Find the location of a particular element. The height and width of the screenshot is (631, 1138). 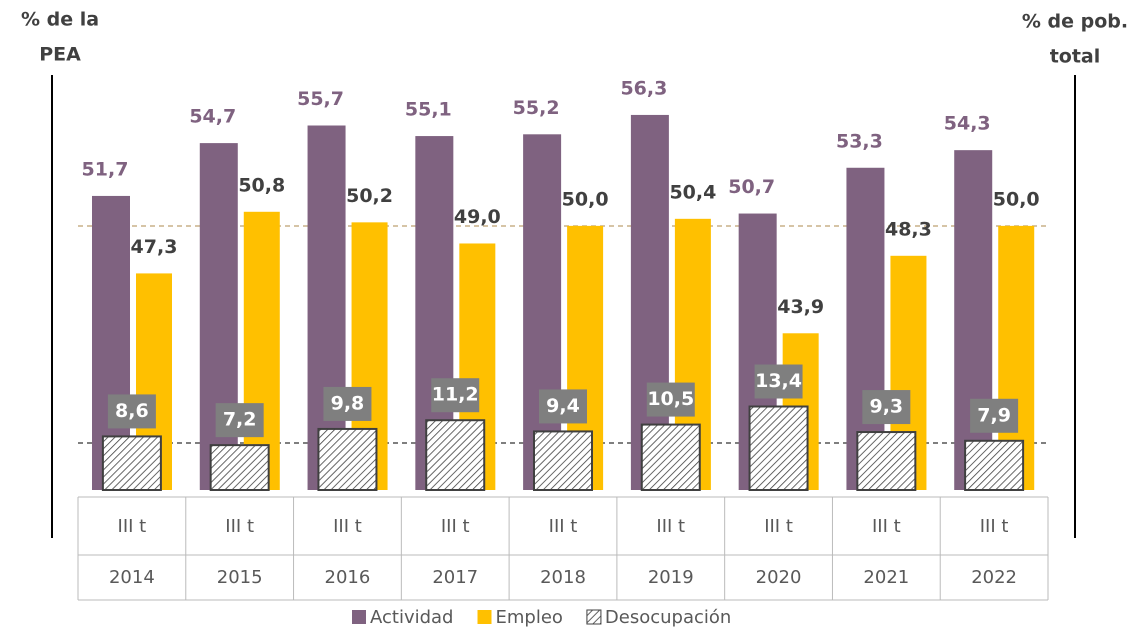

value-label: 13,4 is located at coordinates (778, 381).